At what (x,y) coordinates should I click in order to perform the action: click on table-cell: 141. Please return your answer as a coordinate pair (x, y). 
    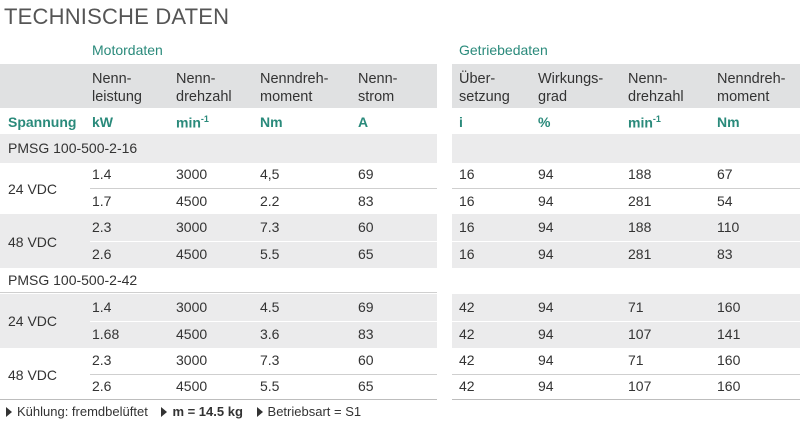
    Looking at the image, I should click on (729, 334).